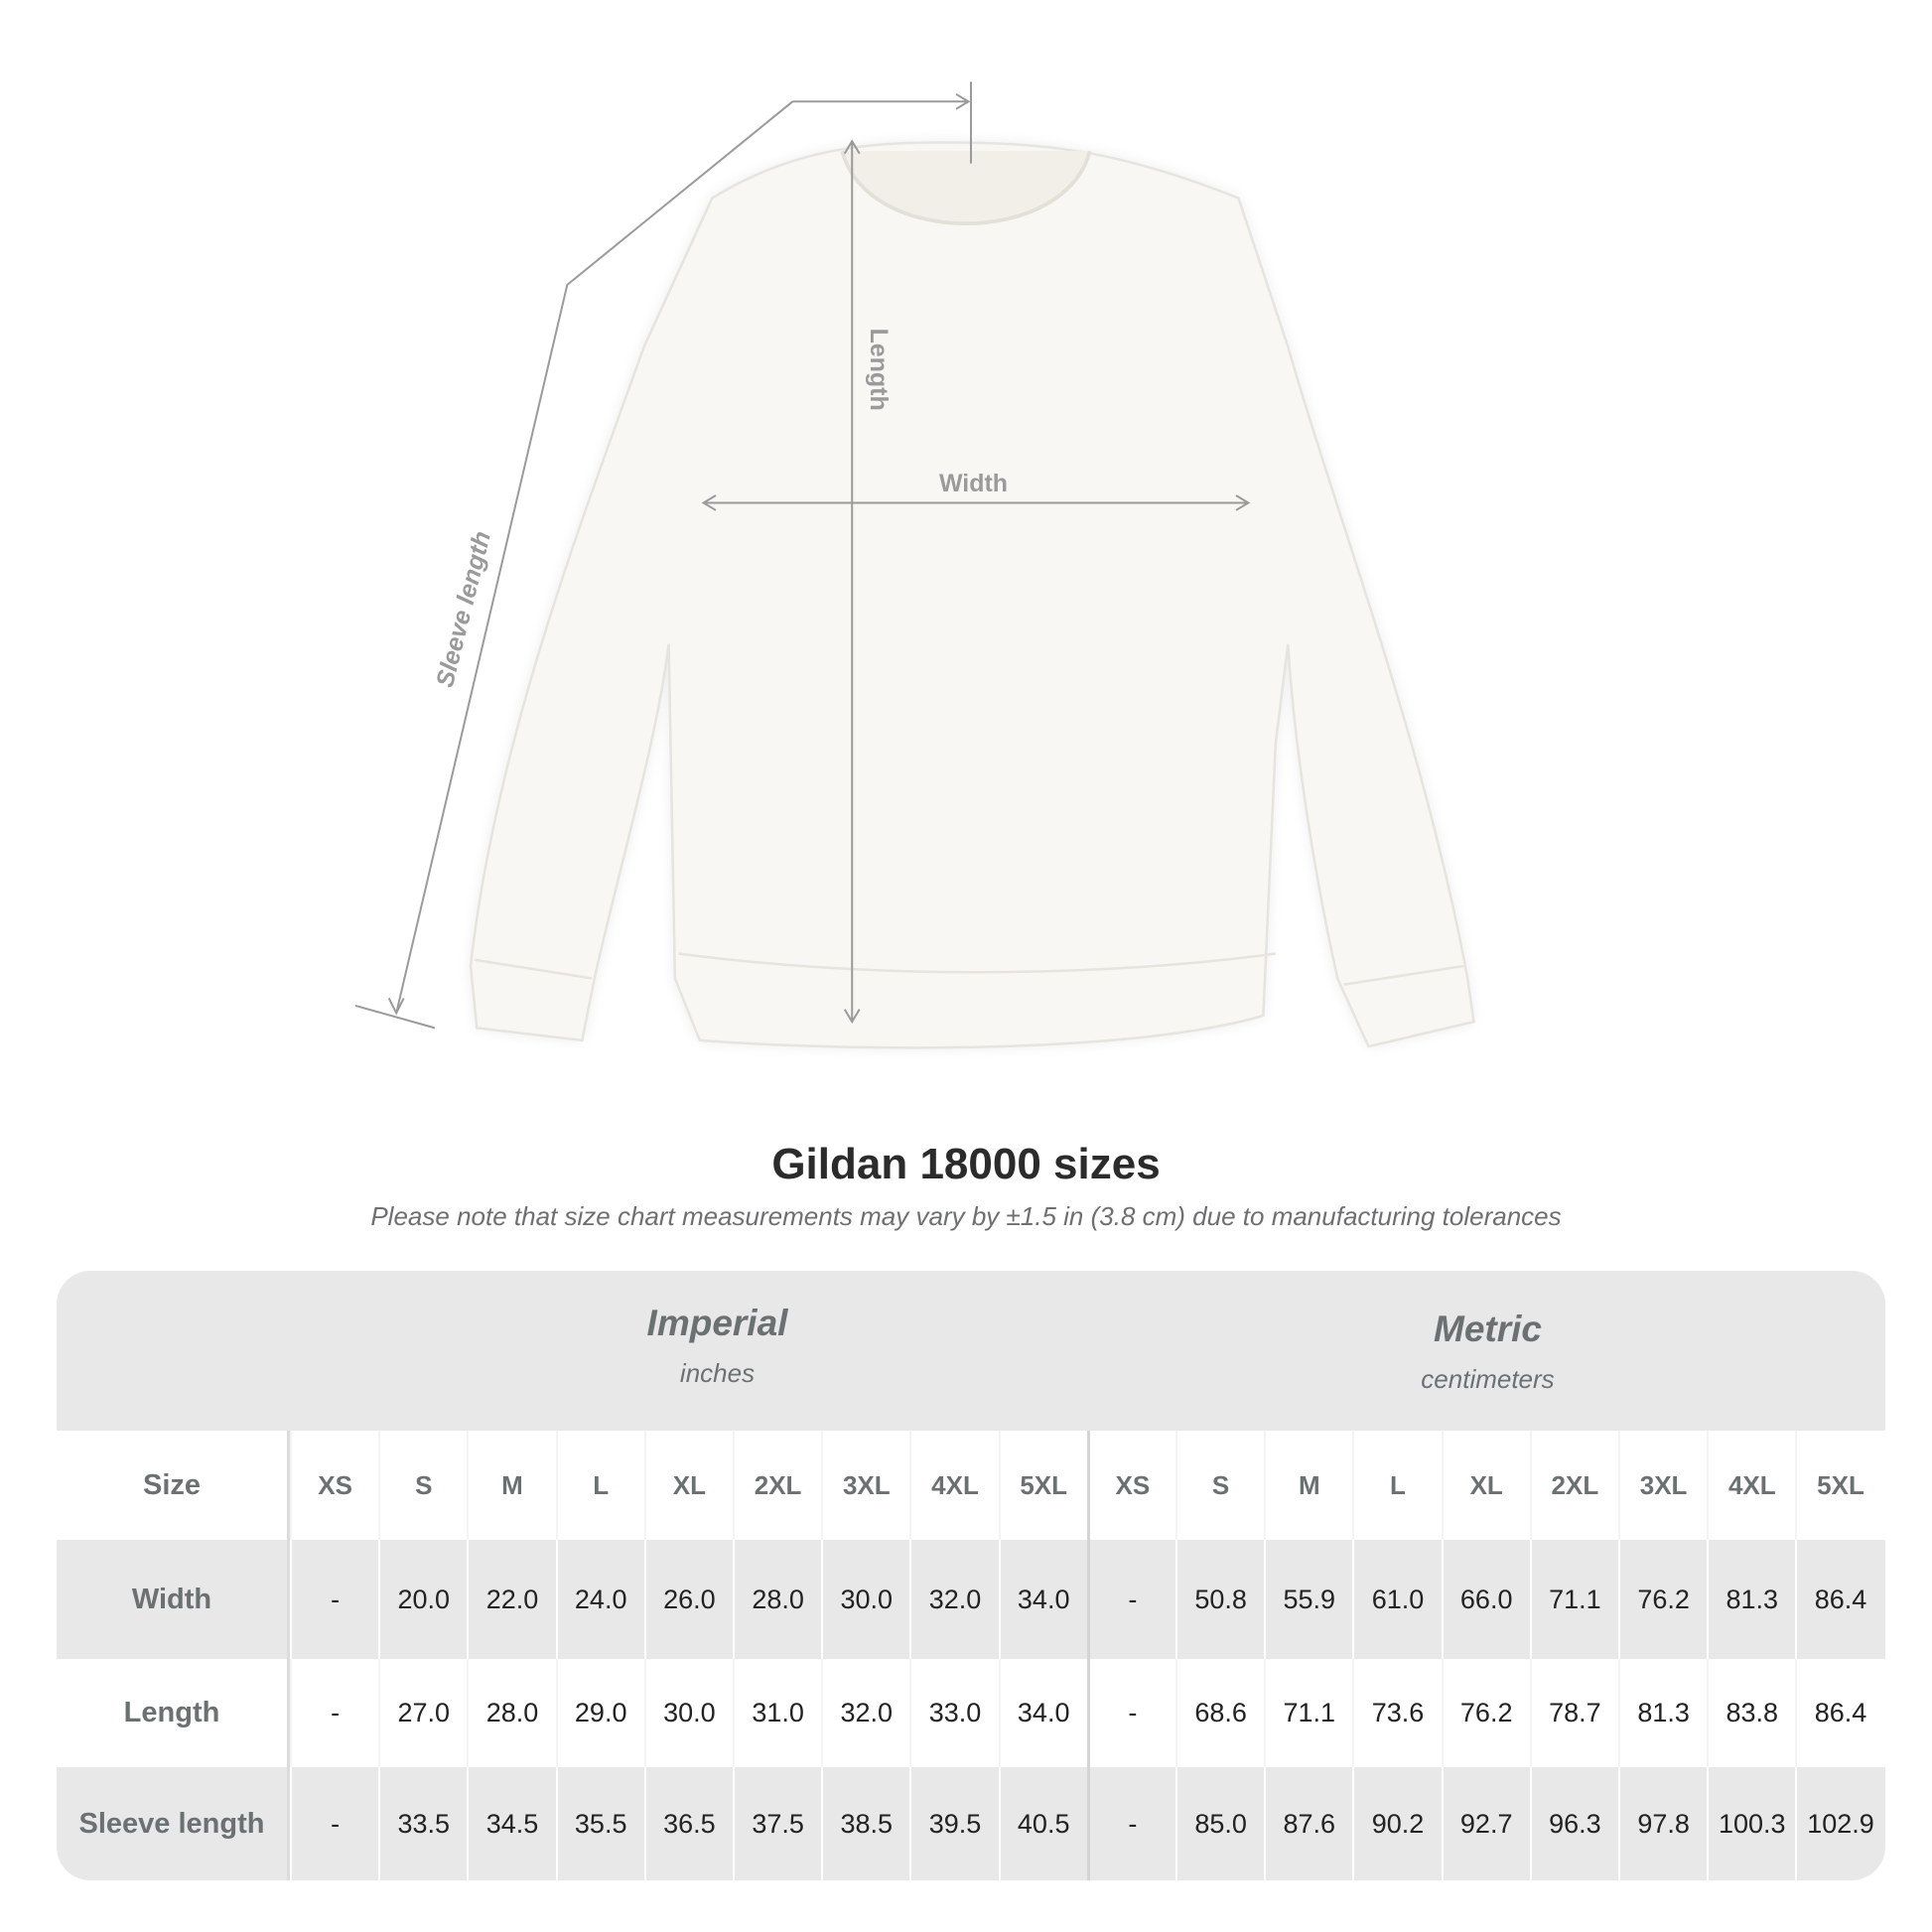  I want to click on table-cell: 92.7, so click(1486, 1823).